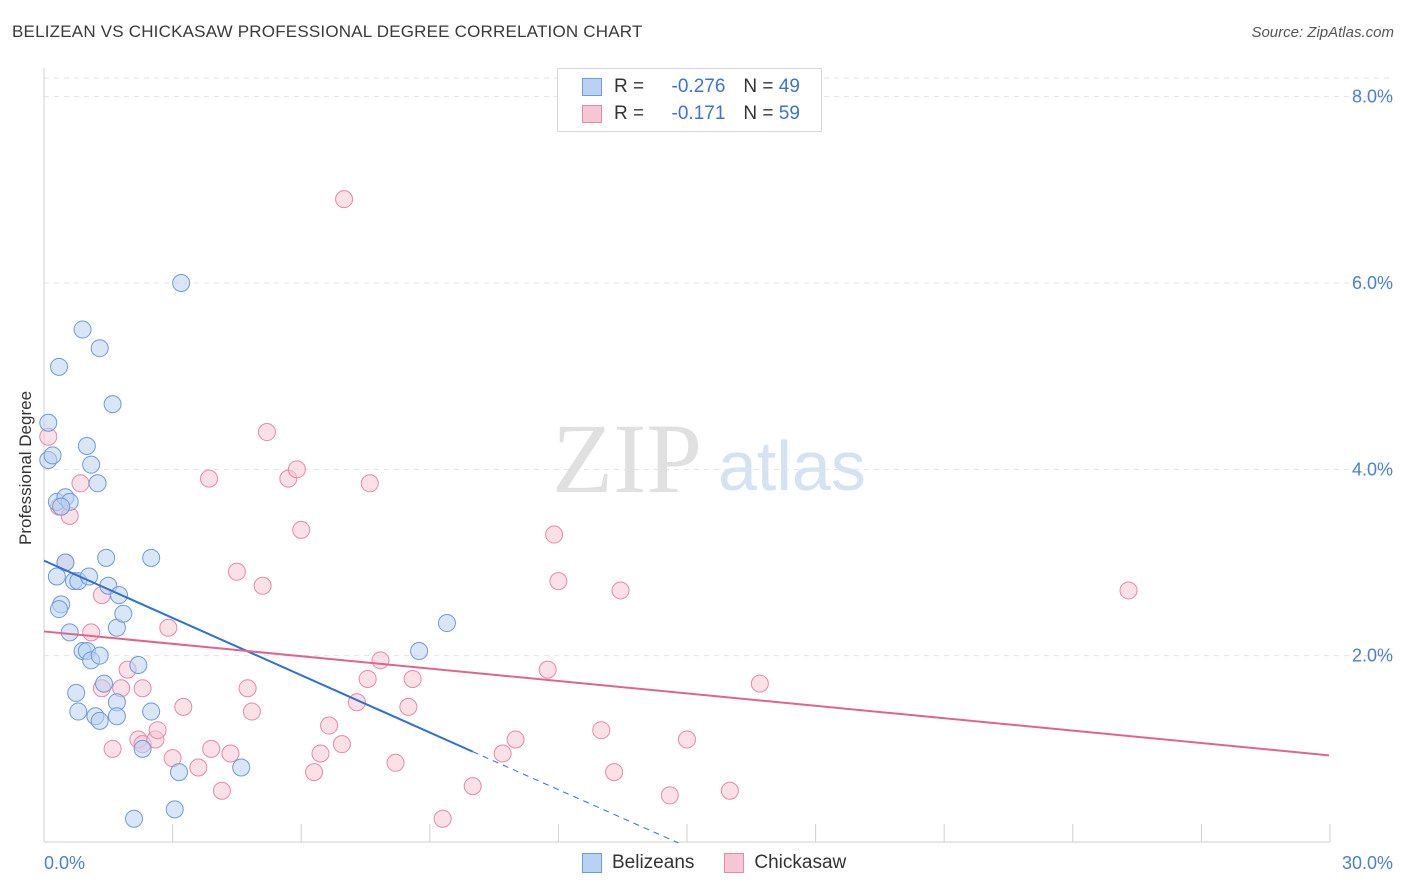  I want to click on legend-row-belizeans: R = -0.276 N = 49, so click(691, 87).